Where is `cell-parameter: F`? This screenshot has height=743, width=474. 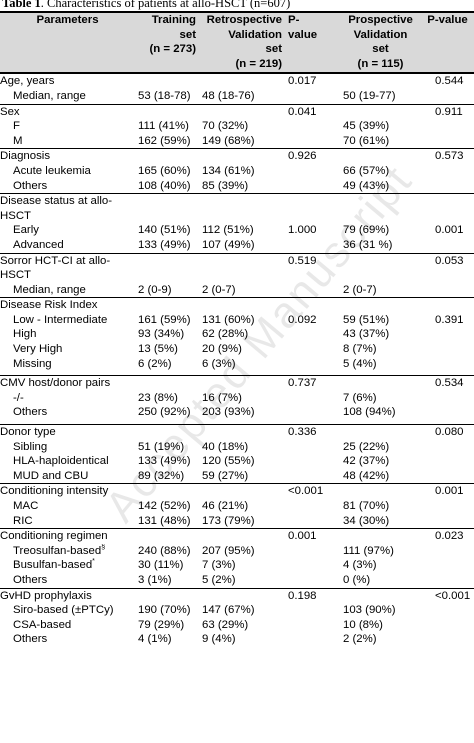
cell-parameter: F is located at coordinates (67, 126).